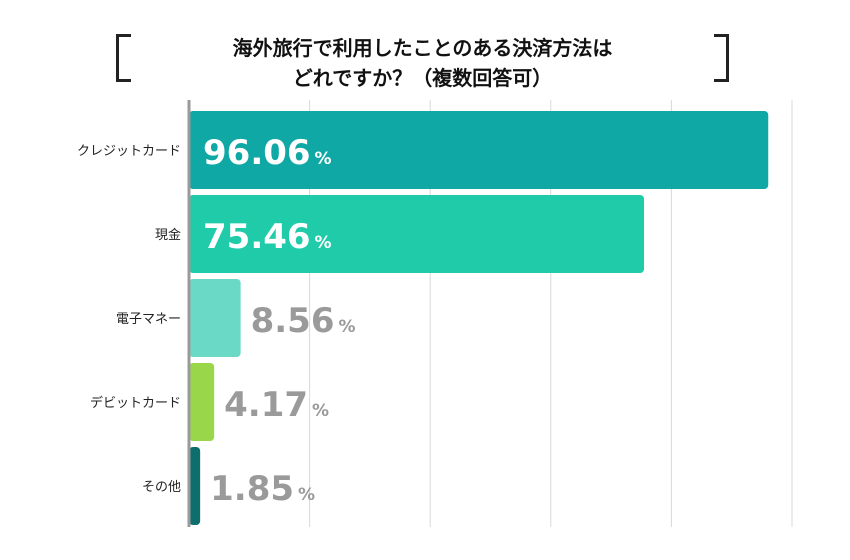  I want to click on chart-title: 海外旅行で利用したことのある決済方法は どれですか？（複数回答可）, so click(422, 65).